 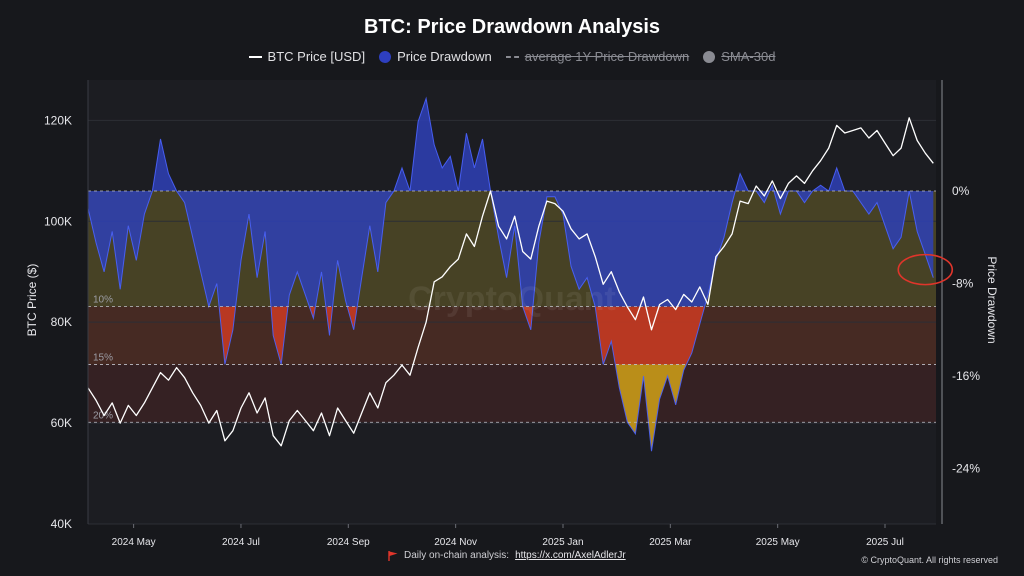 What do you see at coordinates (444, 56) in the screenshot?
I see `legend-label: Price Drawdown` at bounding box center [444, 56].